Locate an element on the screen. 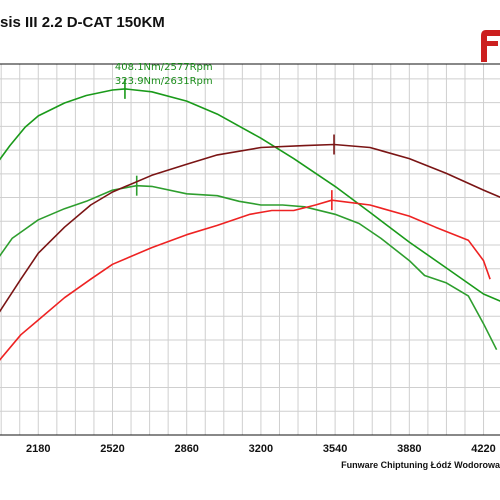  x-tick-label: 2520 is located at coordinates (112, 449).